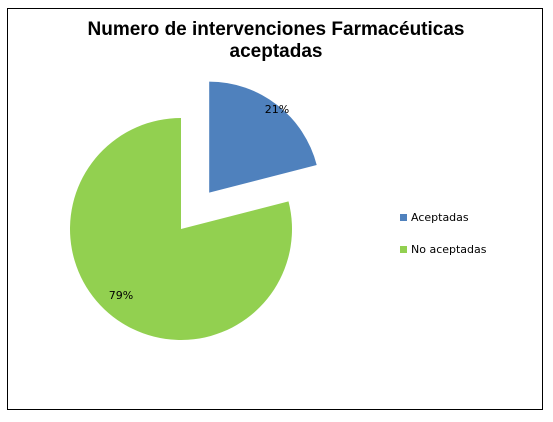  I want to click on data-label-aceptadas: 21%, so click(277, 109).